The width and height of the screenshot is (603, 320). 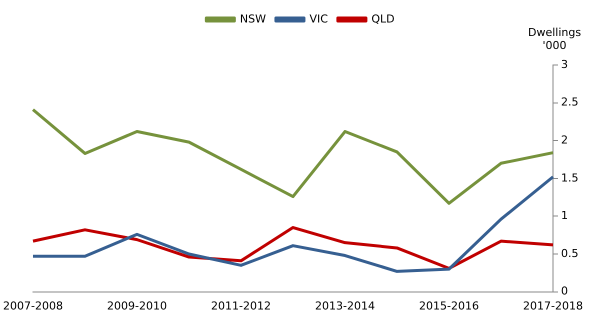 What do you see at coordinates (32, 305) in the screenshot?
I see `x-tick-label: 2007-2008` at bounding box center [32, 305].